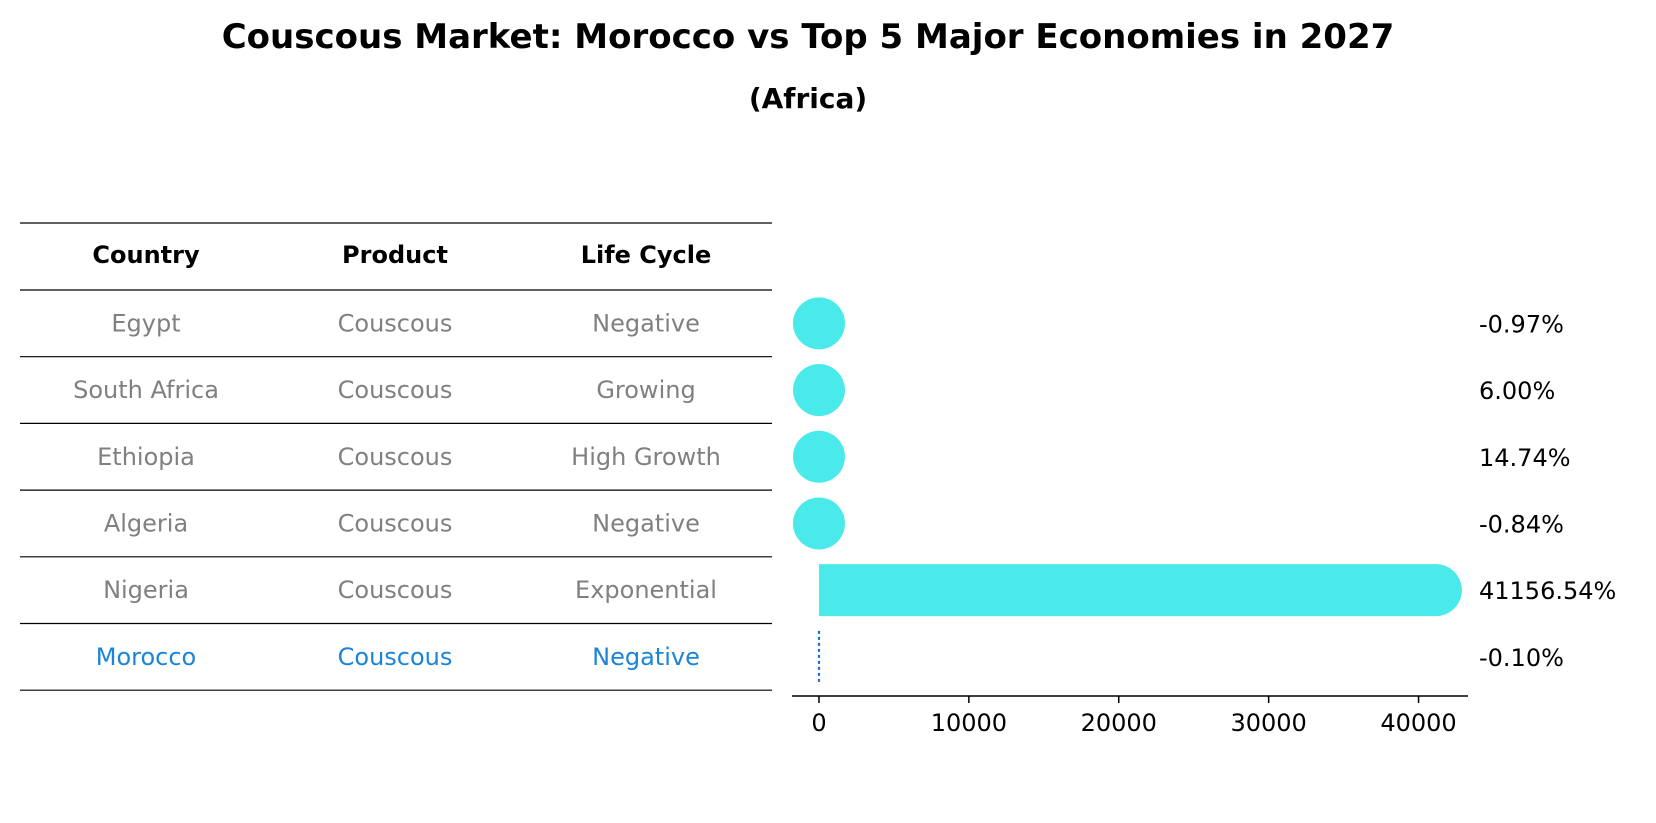 This screenshot has width=1656, height=823. I want to click on table-cell-country: Egypt, so click(145, 323).